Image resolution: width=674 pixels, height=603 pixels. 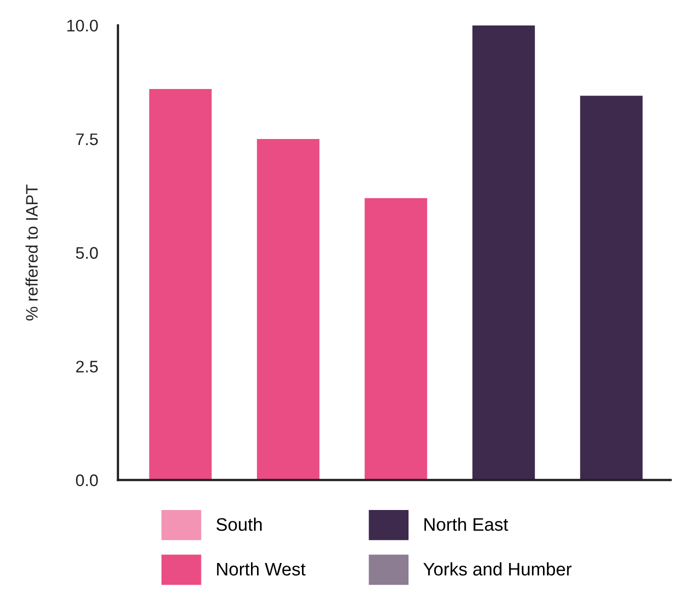 What do you see at coordinates (261, 569) in the screenshot?
I see `legend-label: North West` at bounding box center [261, 569].